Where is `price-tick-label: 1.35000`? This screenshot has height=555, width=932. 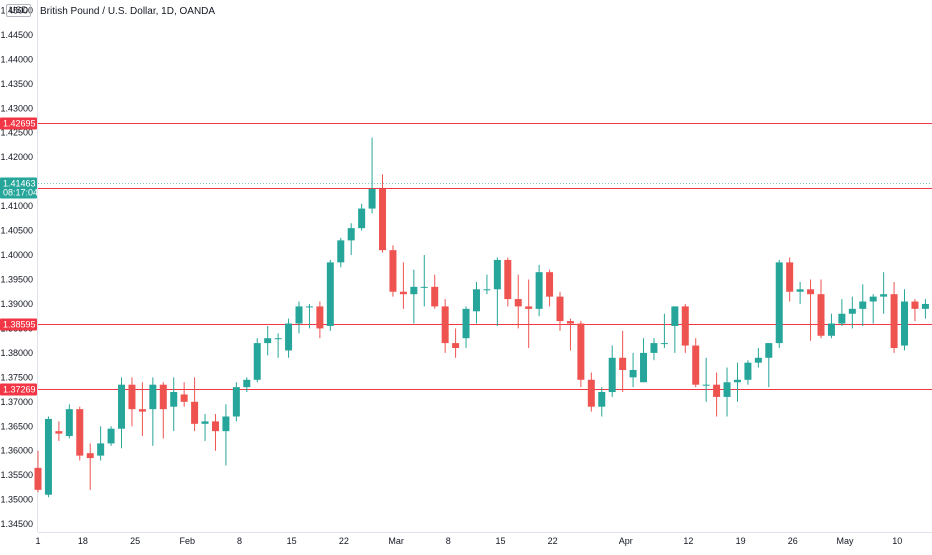
price-tick-label: 1.35000 is located at coordinates (16, 500).